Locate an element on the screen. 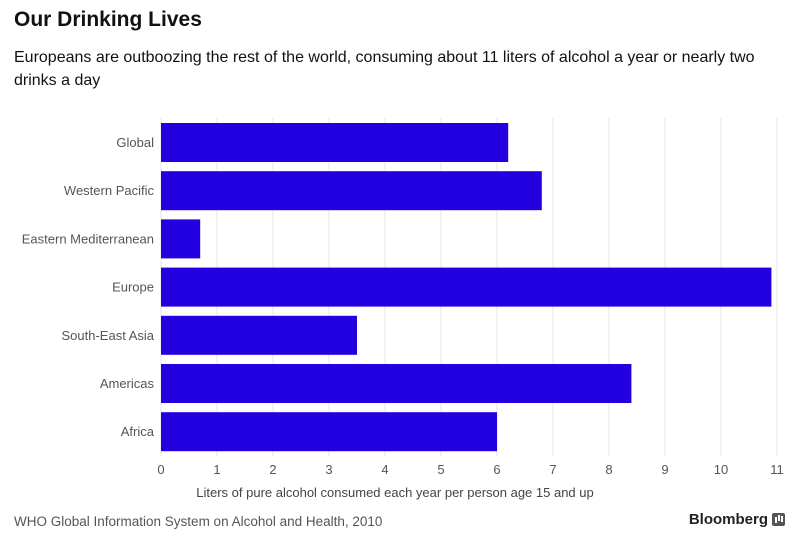 The height and width of the screenshot is (553, 805). x-tick-label: 4 is located at coordinates (384, 469).